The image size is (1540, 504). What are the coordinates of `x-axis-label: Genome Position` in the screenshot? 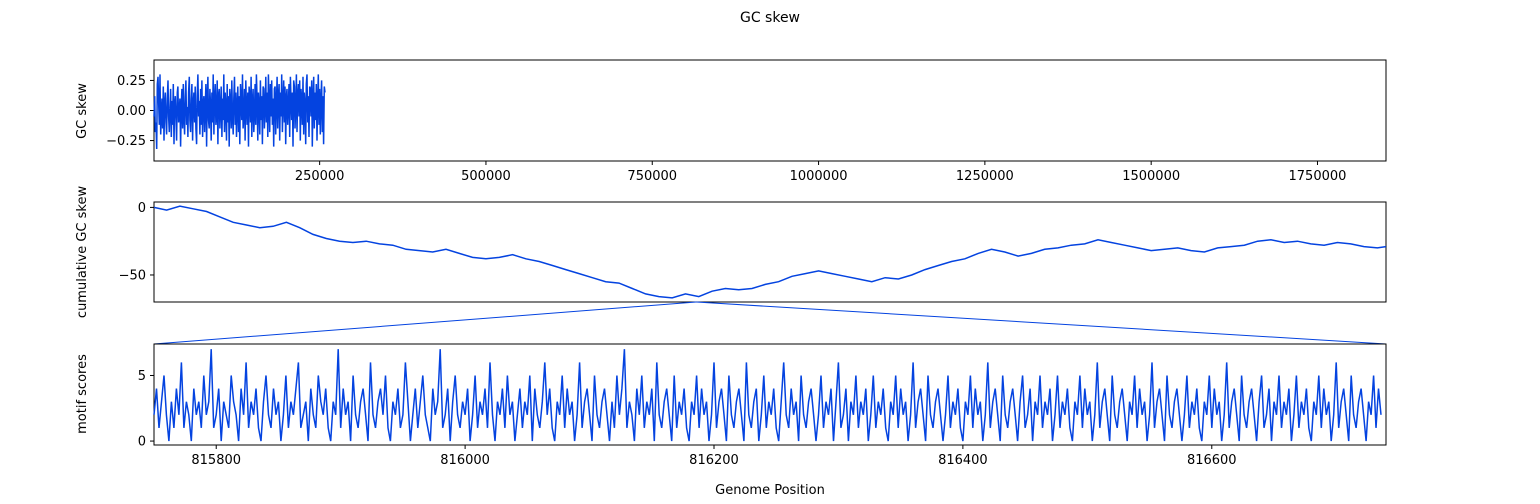 It's located at (770, 490).